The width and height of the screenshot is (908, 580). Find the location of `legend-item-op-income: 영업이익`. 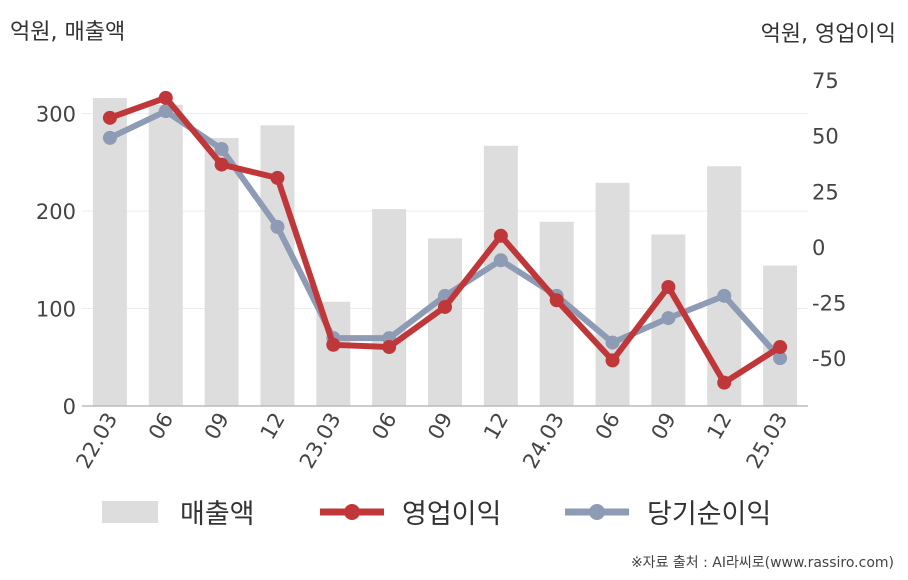

legend-item-op-income: 영업이익 is located at coordinates (410, 511).